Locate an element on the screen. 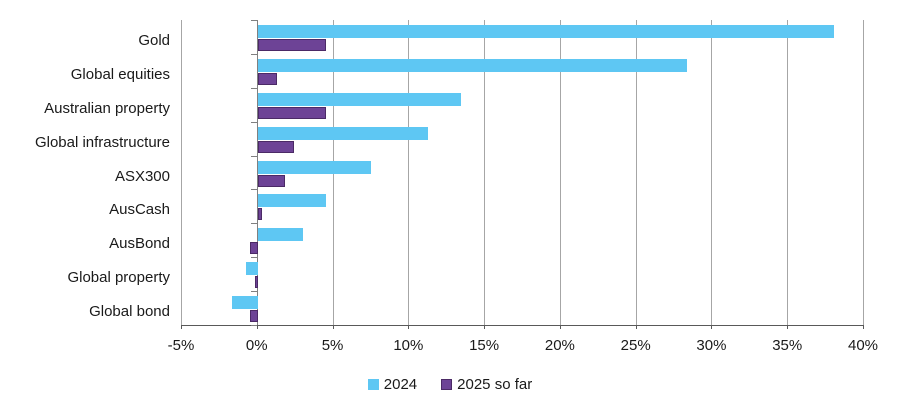 The height and width of the screenshot is (412, 900). category-label: Global infrastructure is located at coordinates (102, 142).